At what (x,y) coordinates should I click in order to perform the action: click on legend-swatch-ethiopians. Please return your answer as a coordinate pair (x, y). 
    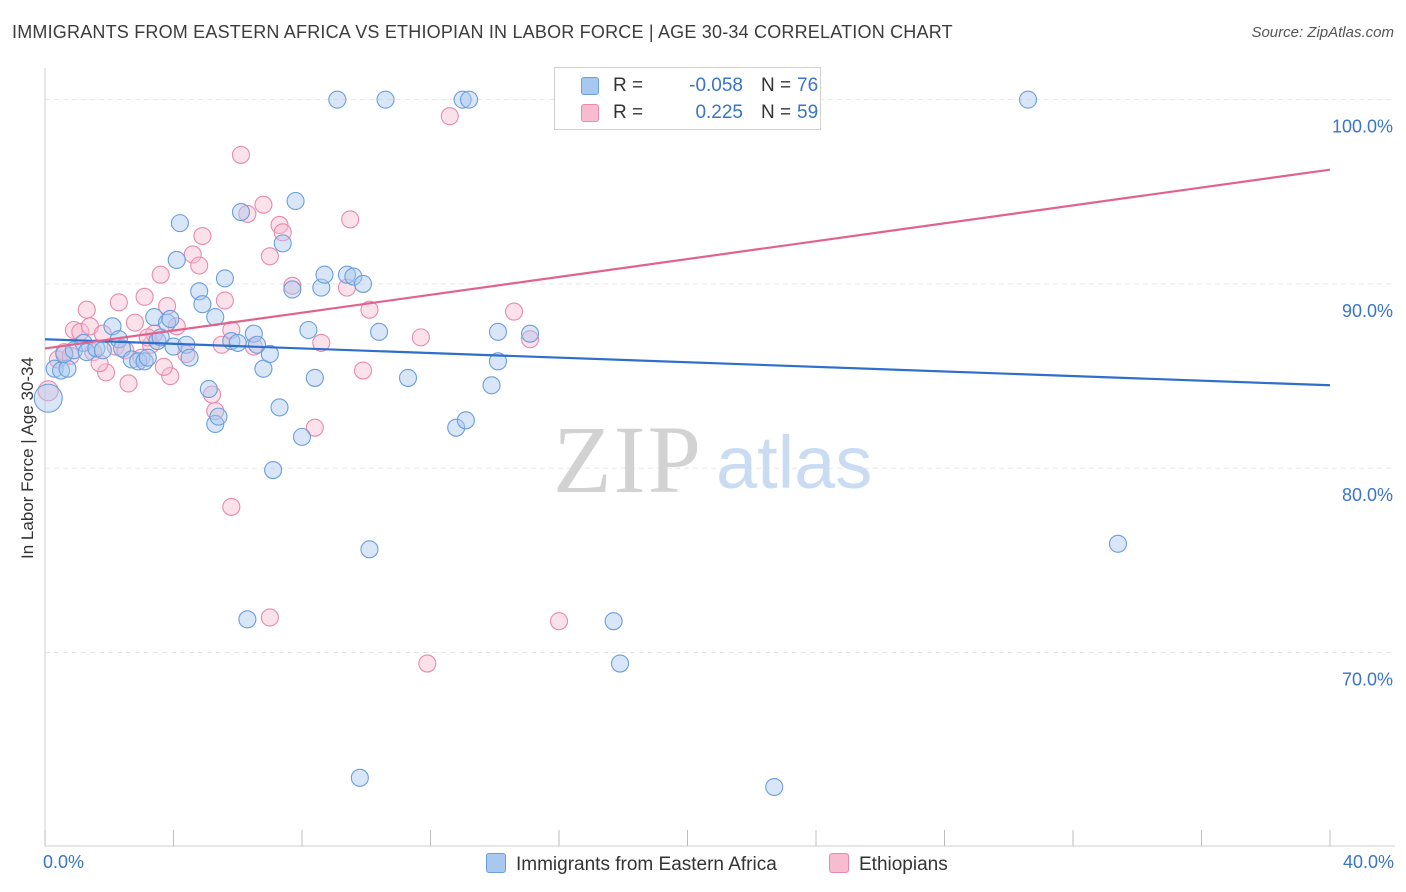
    Looking at the image, I should click on (590, 113).